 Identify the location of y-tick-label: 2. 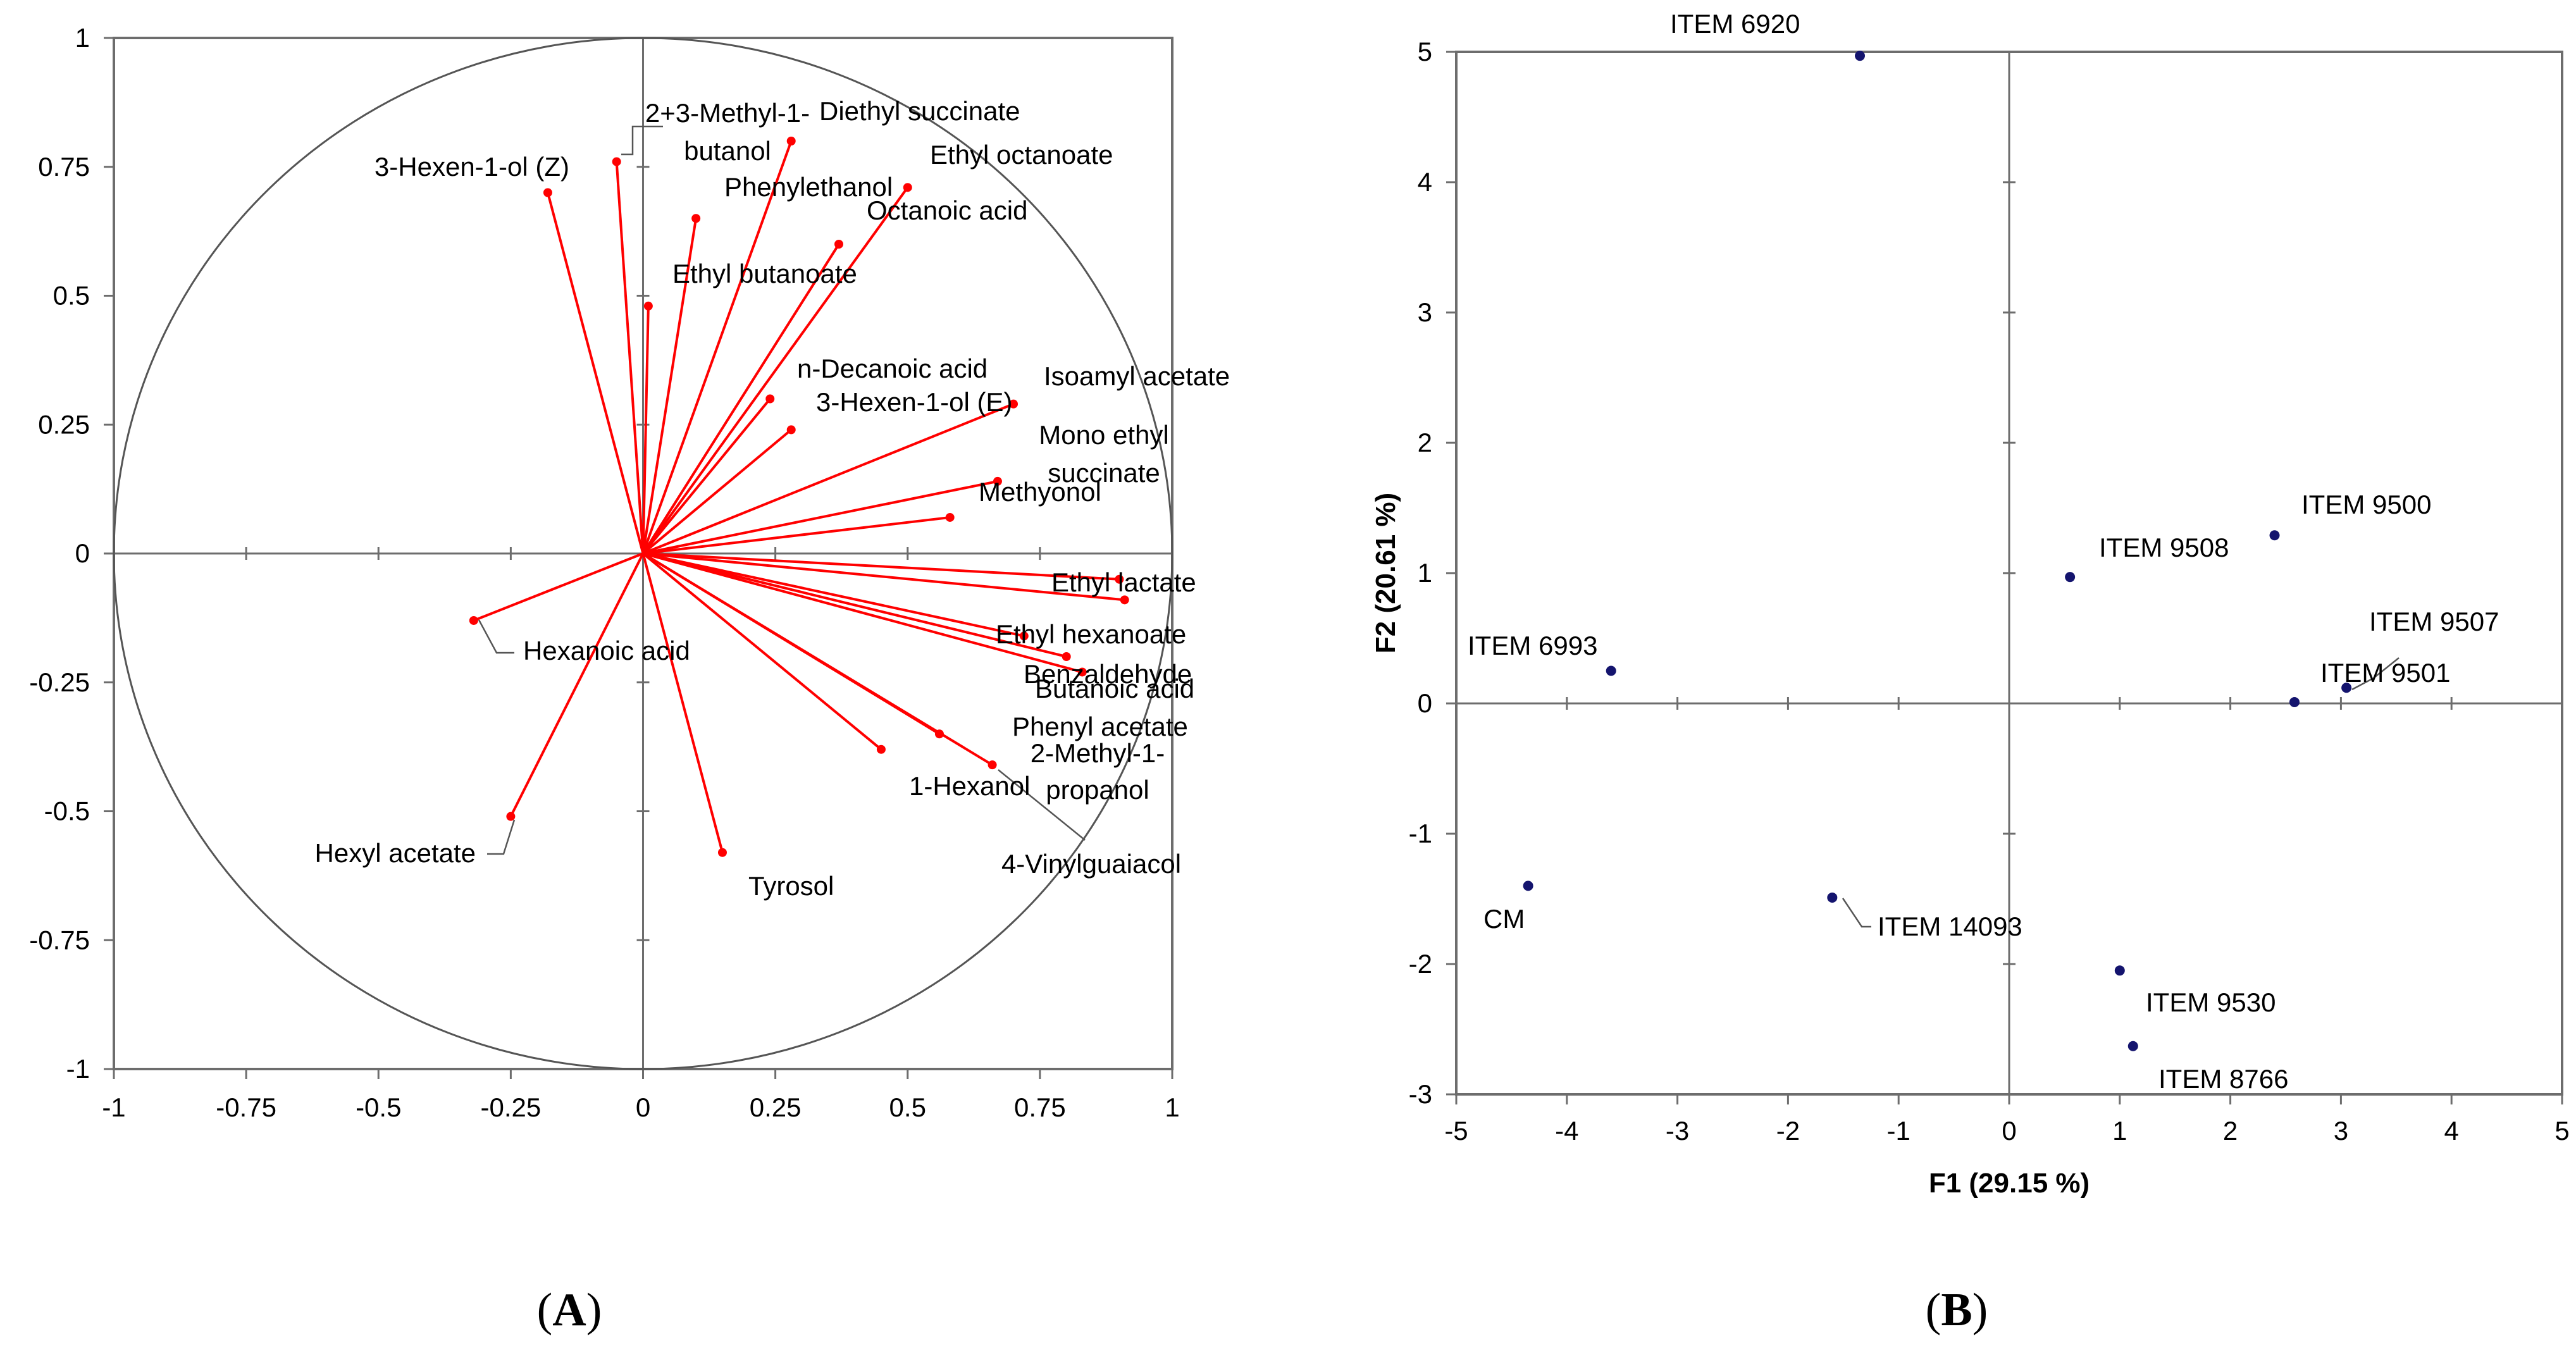
(1425, 442).